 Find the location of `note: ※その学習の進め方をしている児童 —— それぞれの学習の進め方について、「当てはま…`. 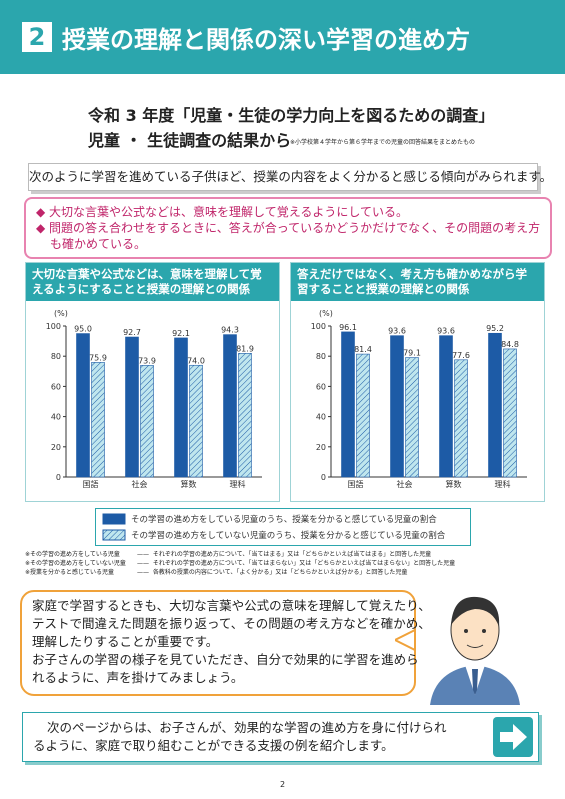

note: ※その学習の進め方をしている児童 —— それぞれの学習の進め方について、「当てはま… is located at coordinates (228, 554).